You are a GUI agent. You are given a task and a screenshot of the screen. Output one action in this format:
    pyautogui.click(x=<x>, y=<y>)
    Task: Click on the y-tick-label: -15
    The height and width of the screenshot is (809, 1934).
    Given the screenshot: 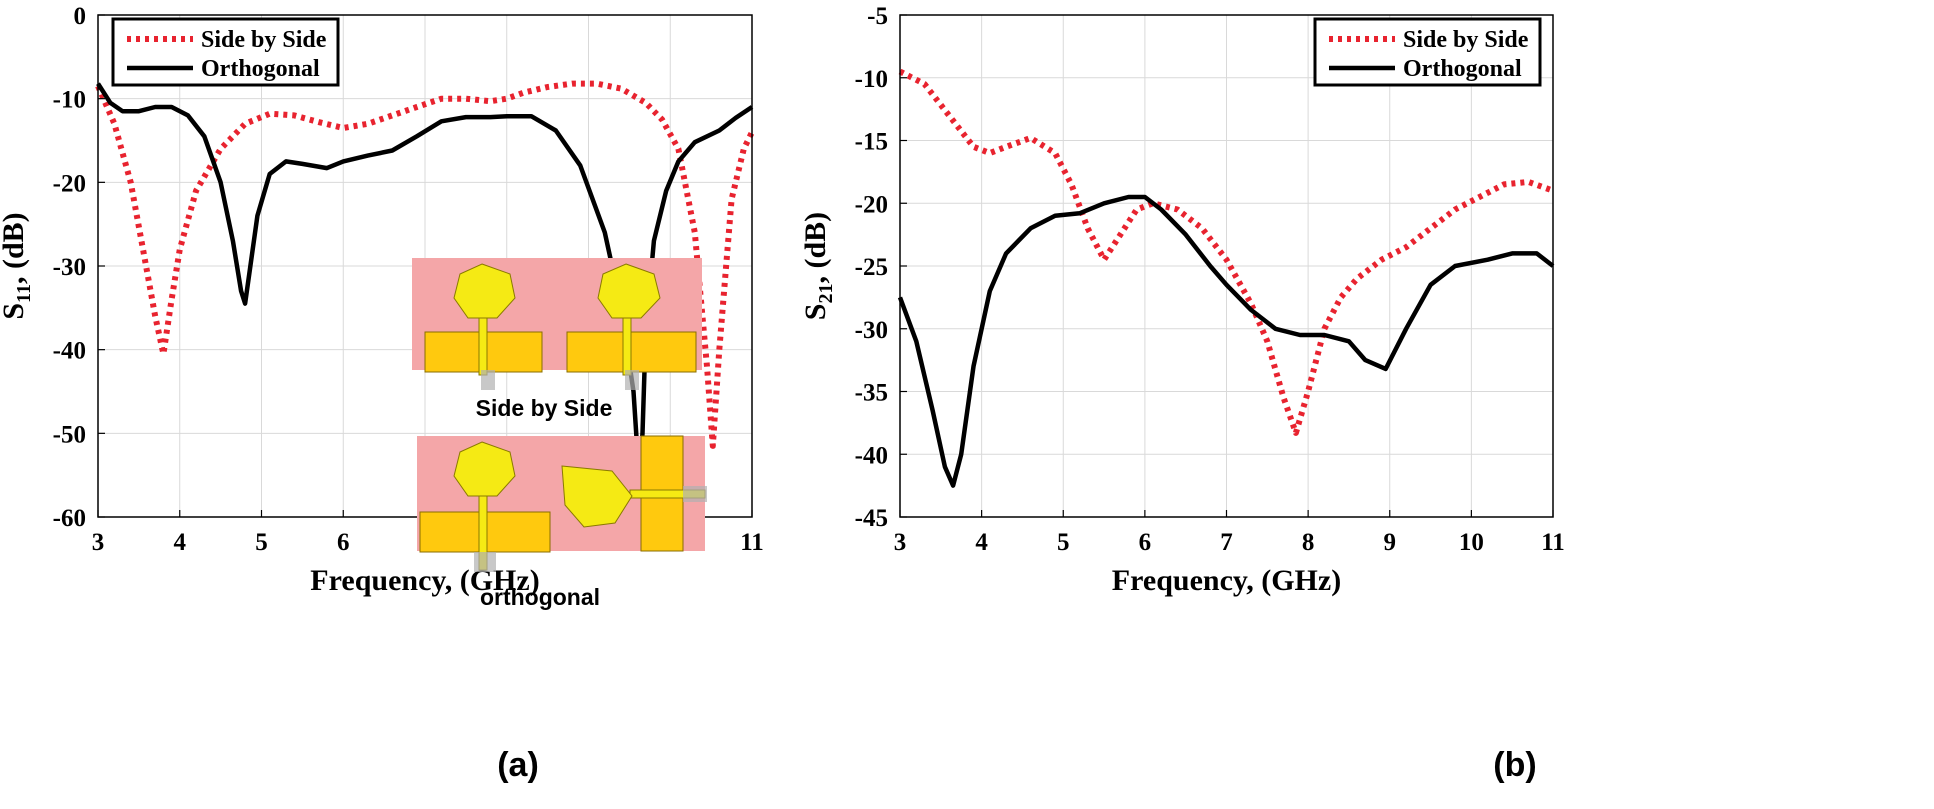 What is the action you would take?
    pyautogui.click(x=871, y=142)
    